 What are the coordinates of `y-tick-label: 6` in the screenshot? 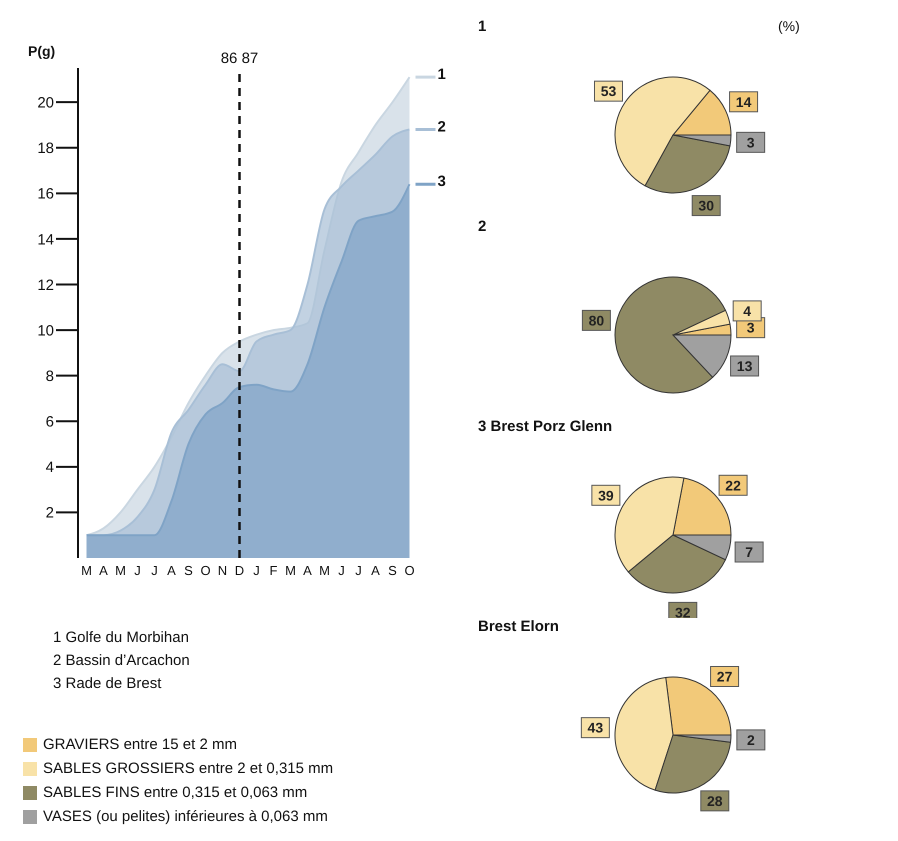 It's located at (50, 422).